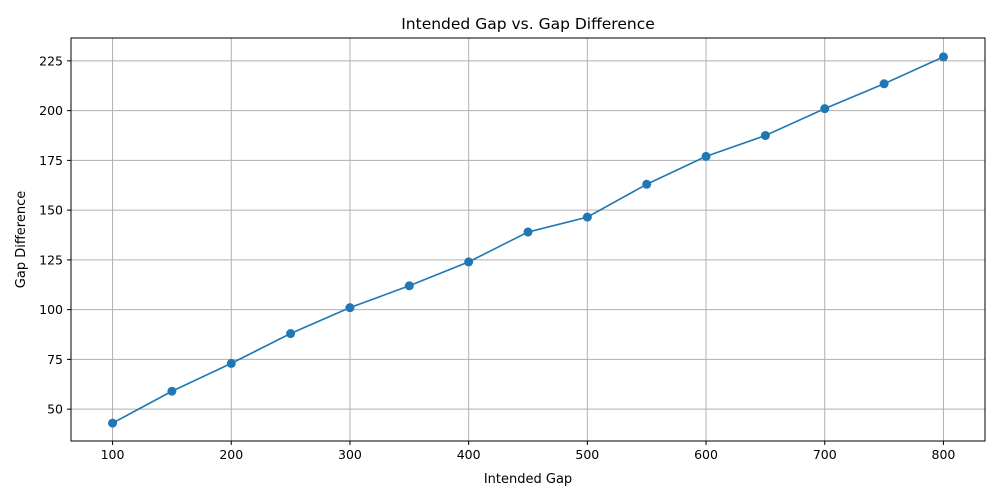  I want to click on y-tick-label: 150, so click(51, 210).